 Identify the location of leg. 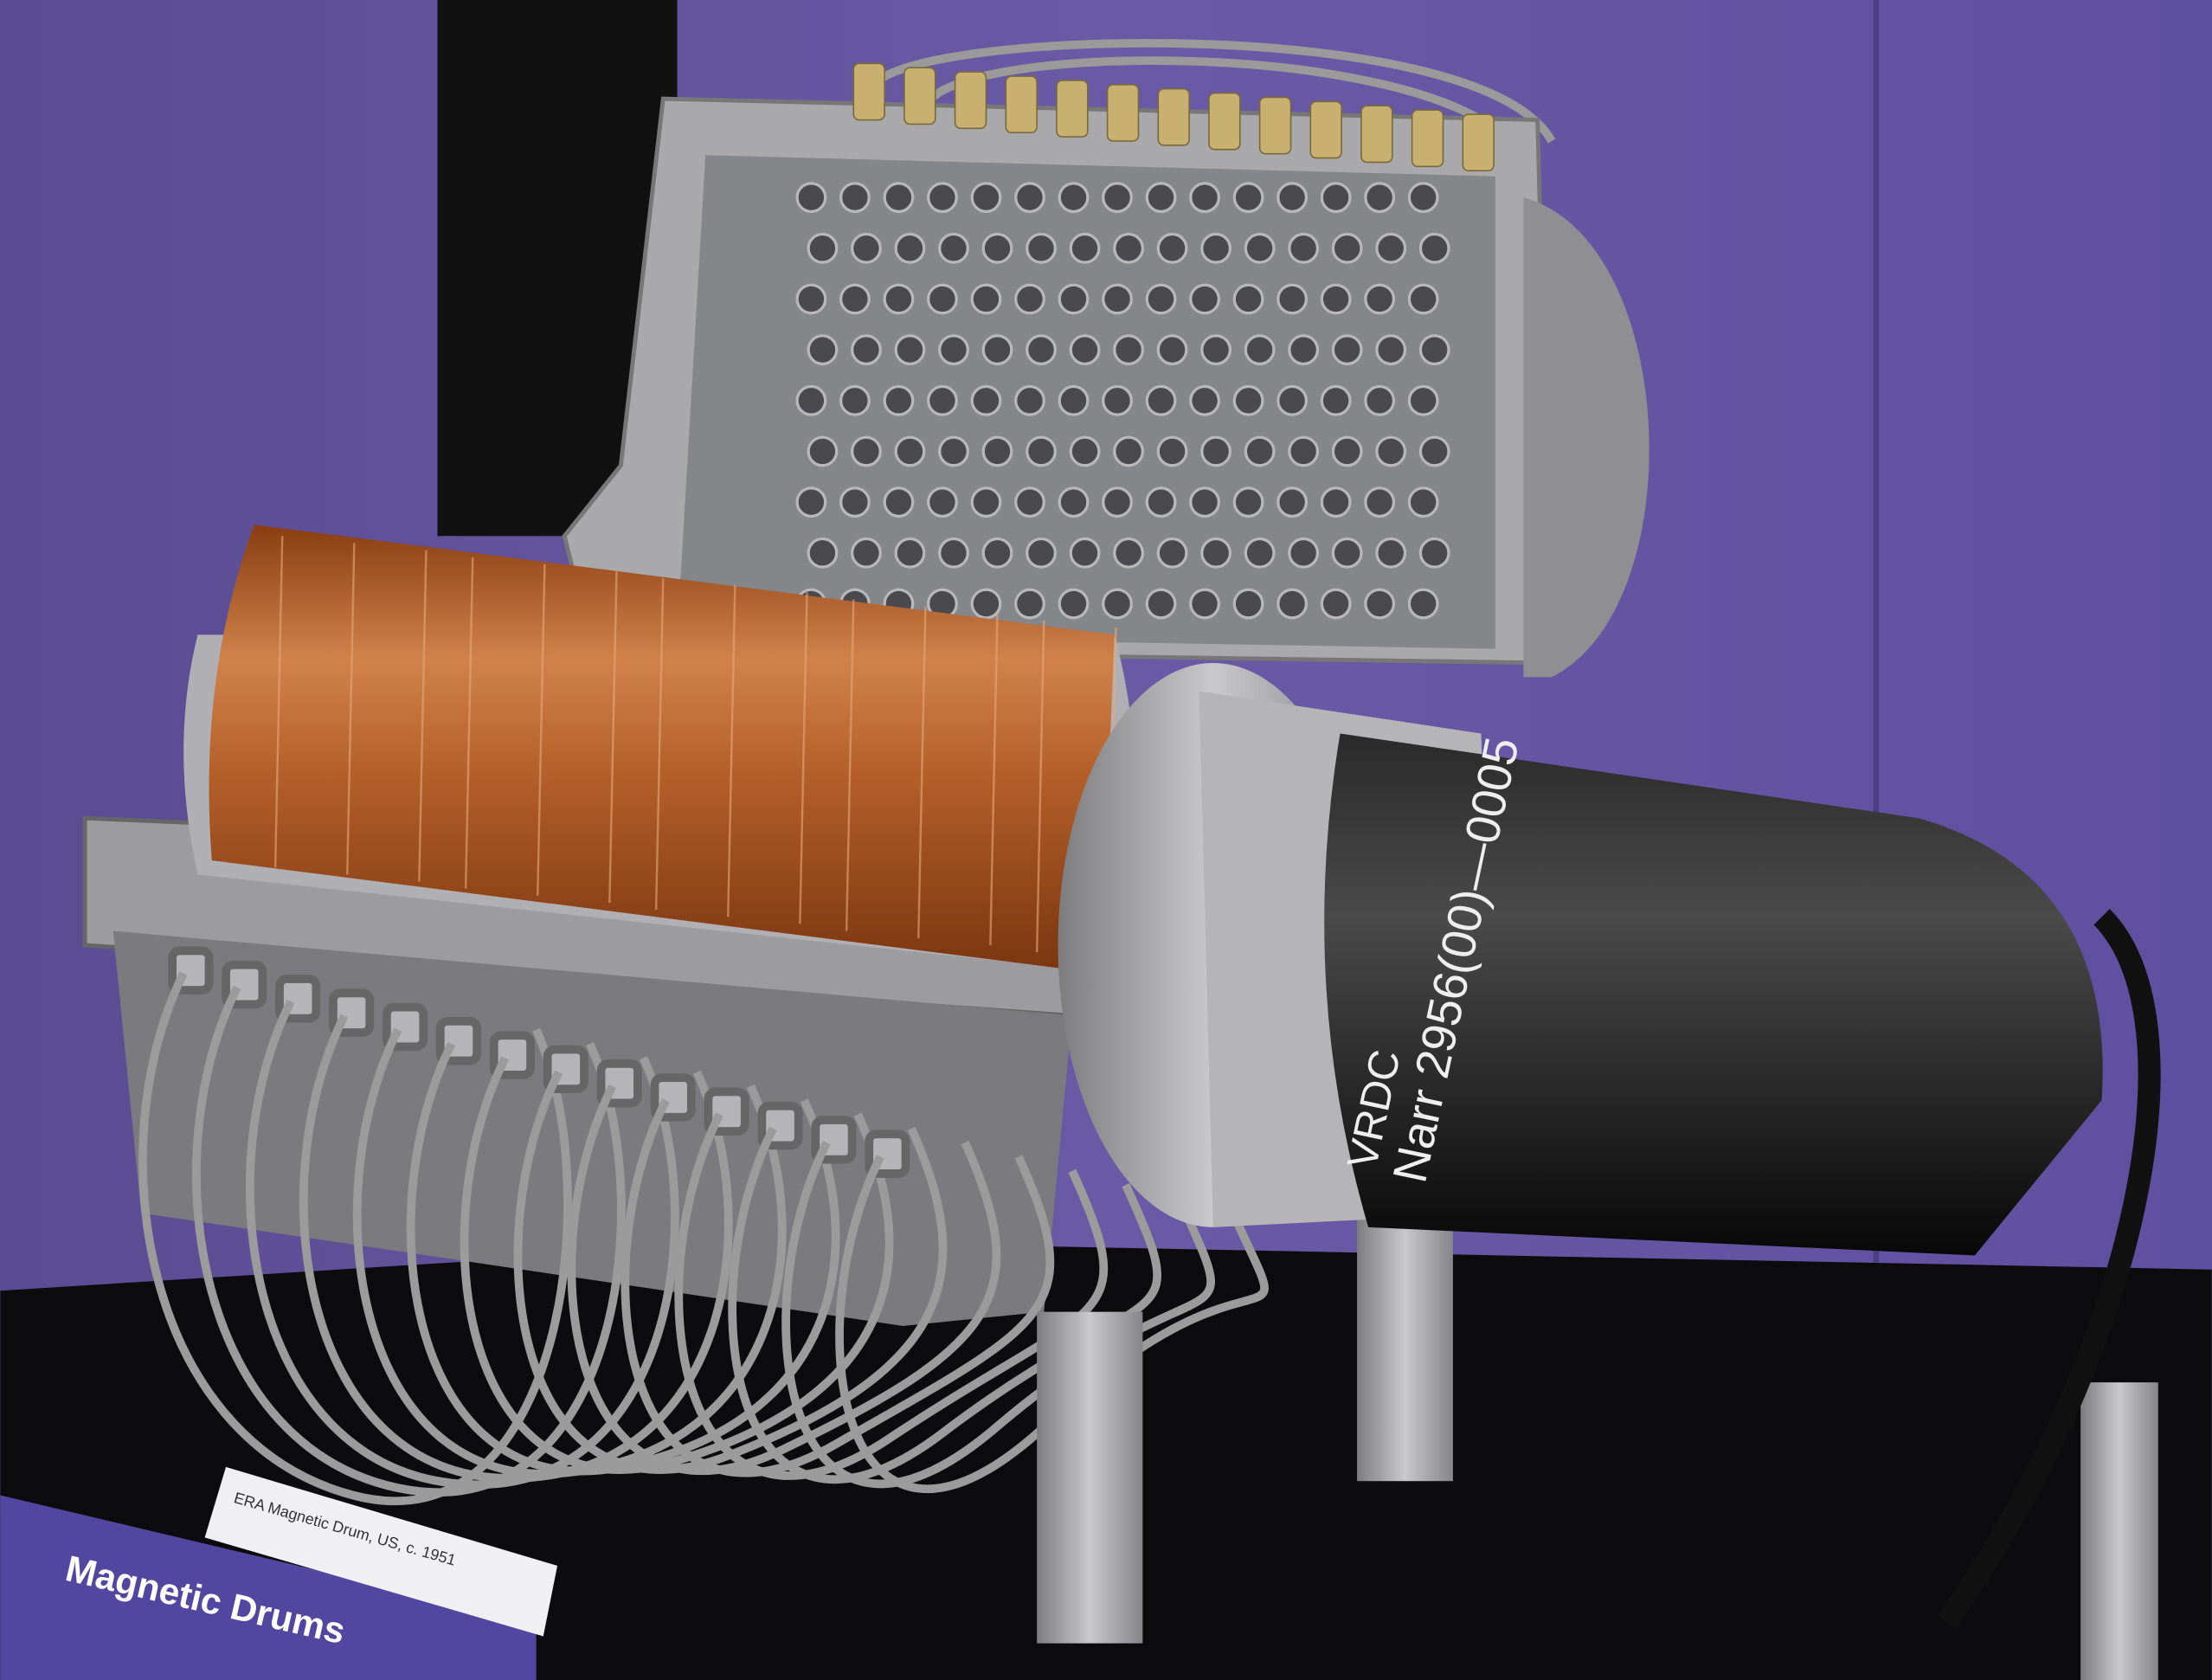
(1405, 1347).